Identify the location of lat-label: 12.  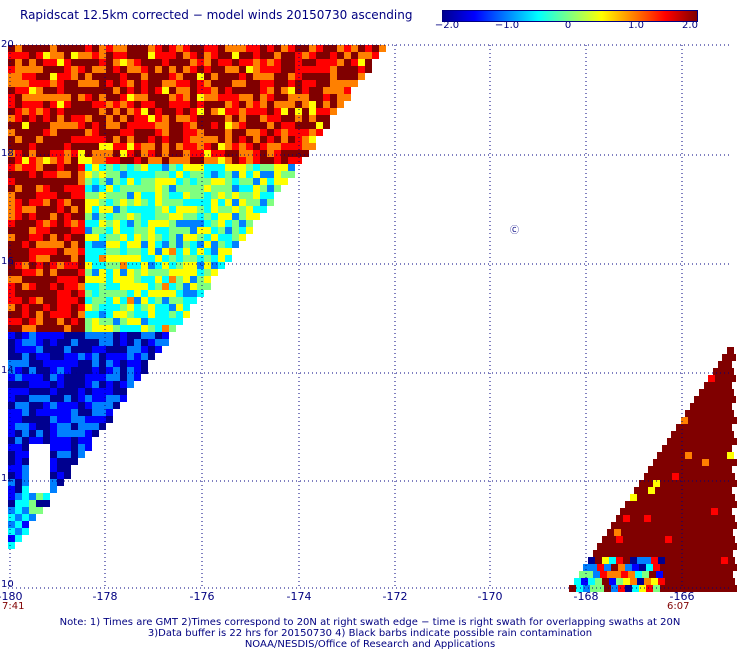
(7, 478).